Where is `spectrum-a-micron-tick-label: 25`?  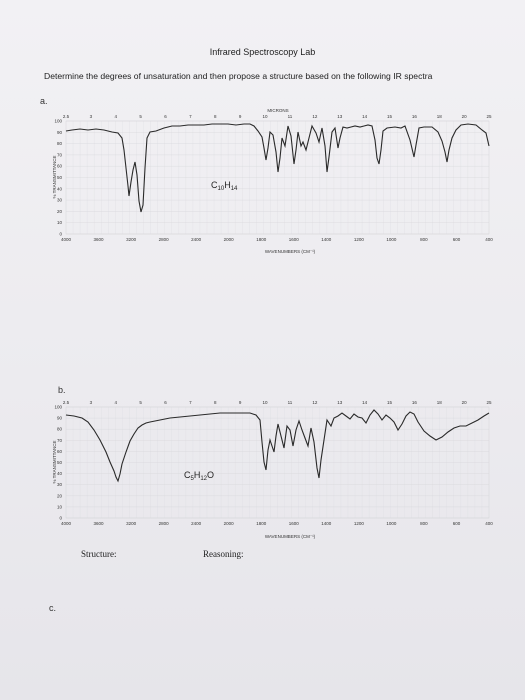
spectrum-a-micron-tick-label: 25 is located at coordinates (489, 116).